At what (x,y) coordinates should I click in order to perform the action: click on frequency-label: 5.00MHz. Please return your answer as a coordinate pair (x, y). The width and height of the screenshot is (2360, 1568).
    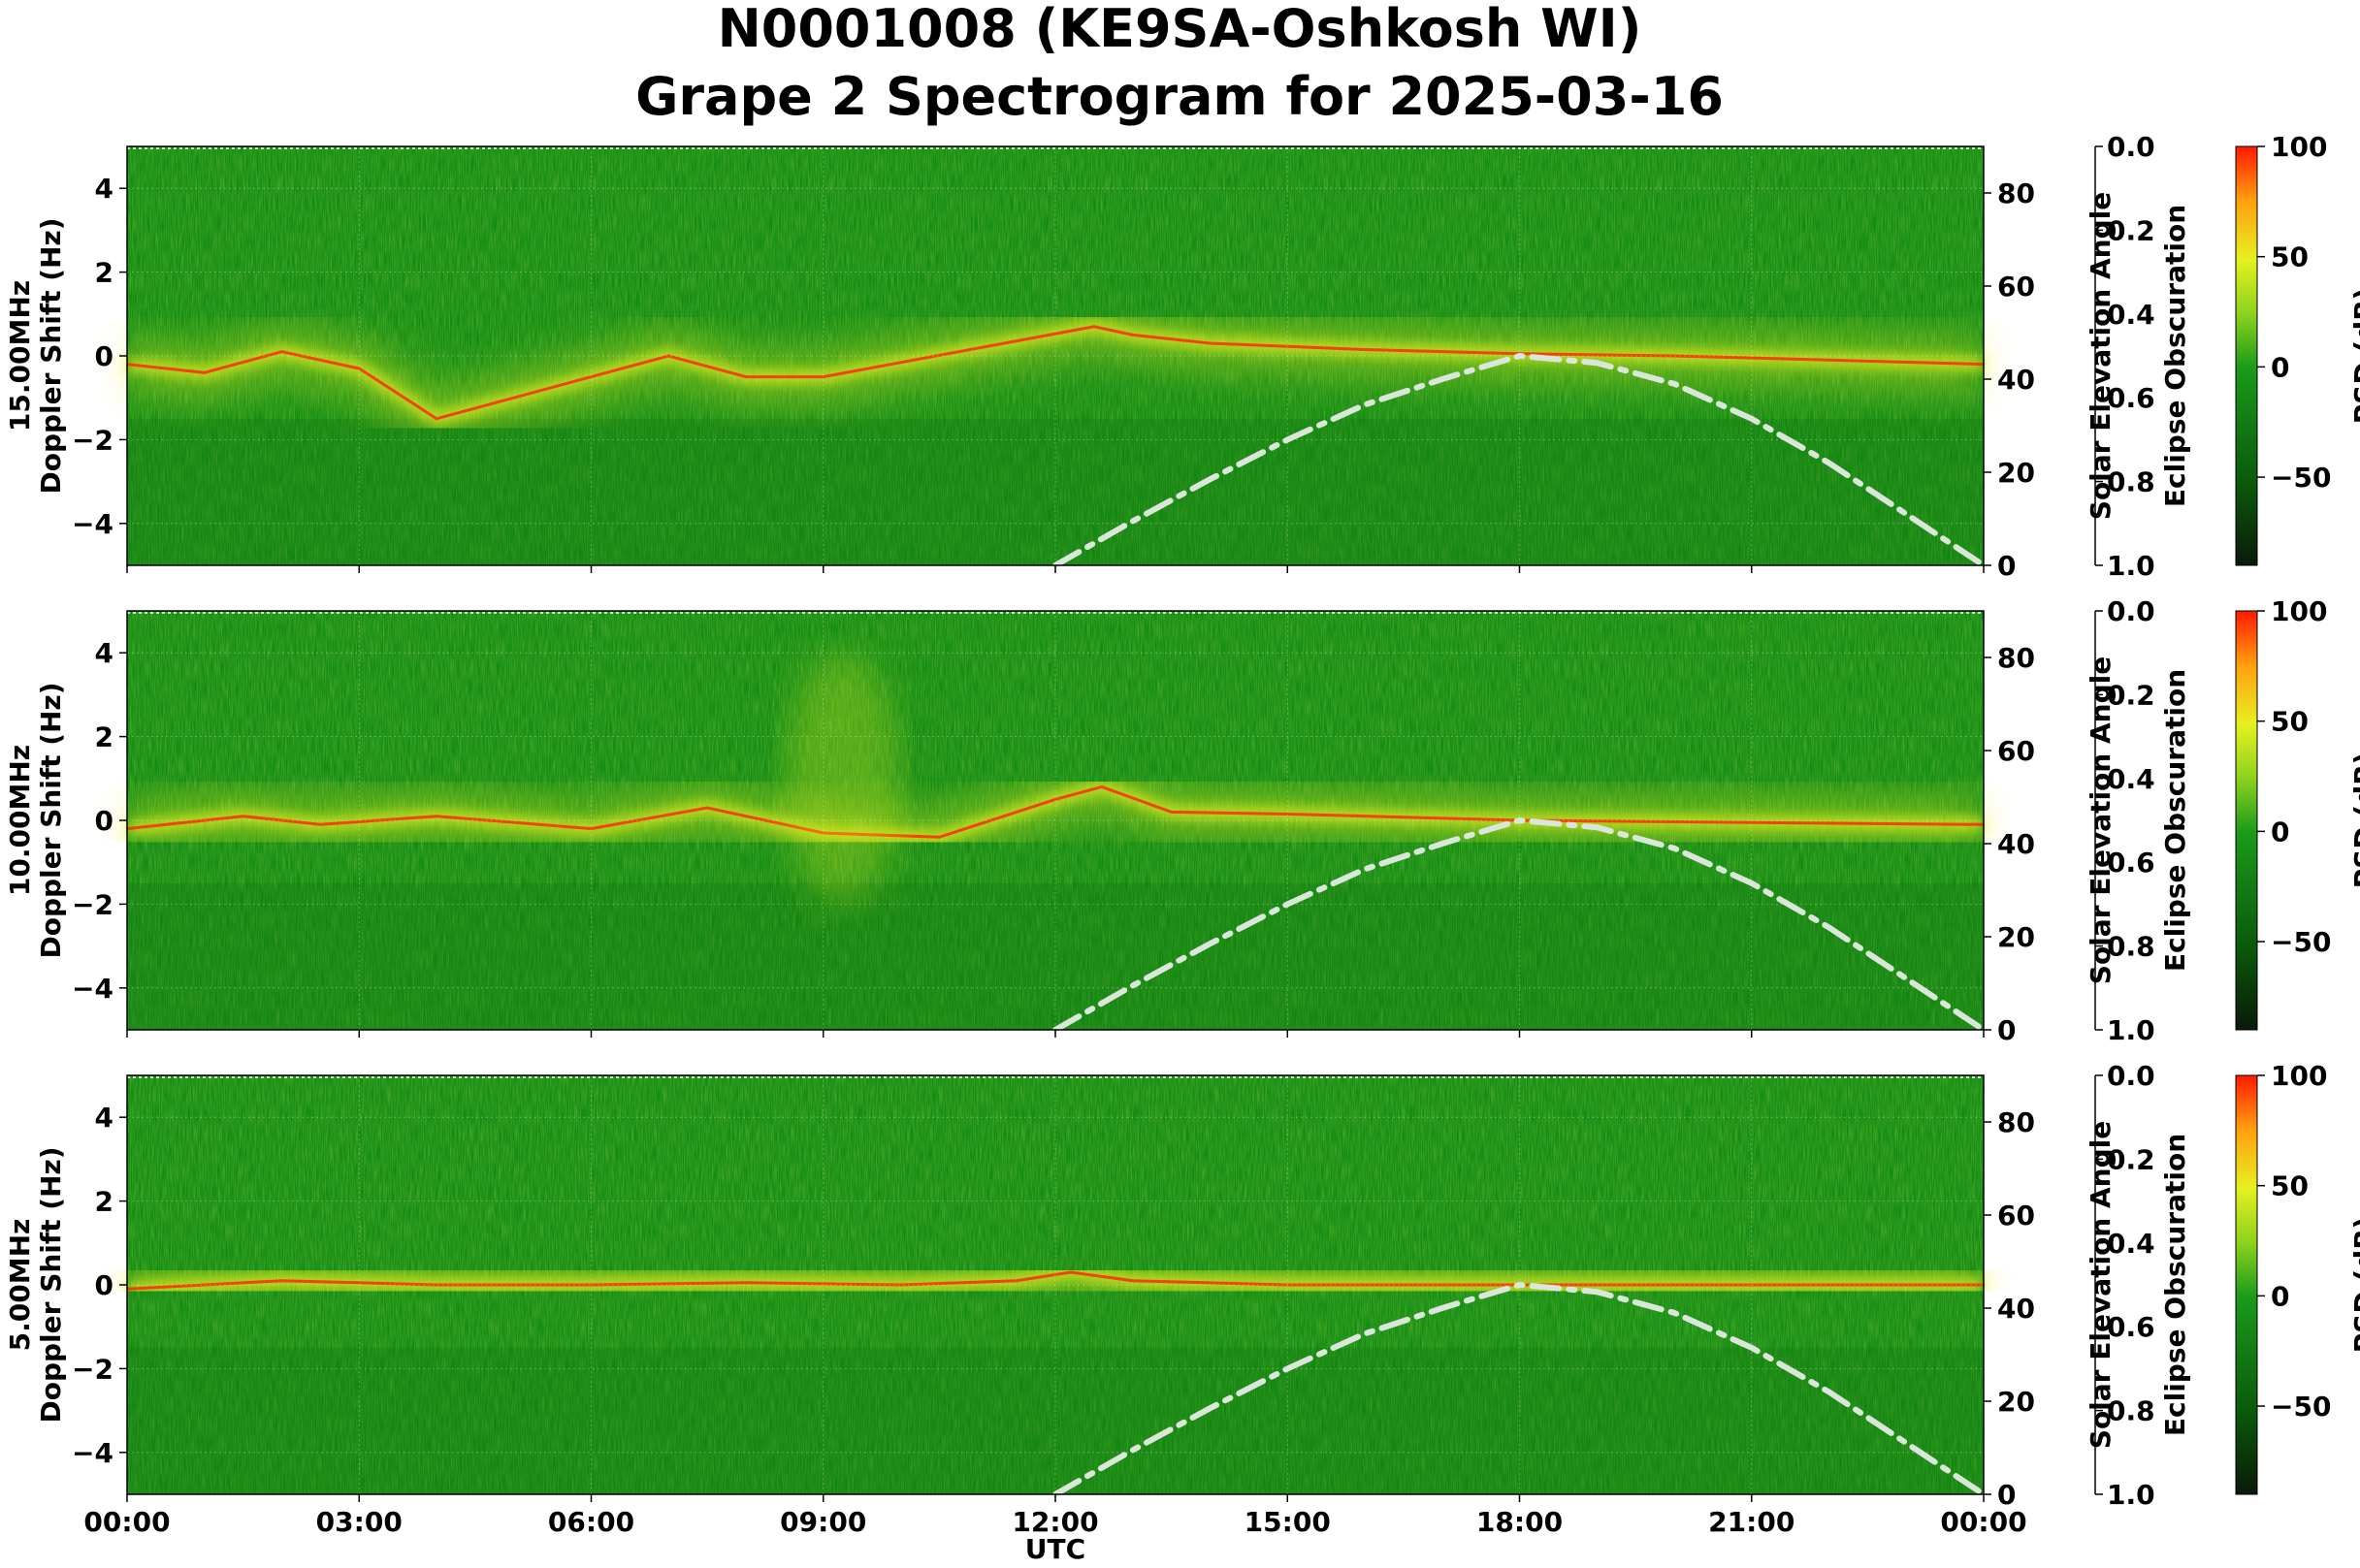
    Looking at the image, I should click on (20, 1285).